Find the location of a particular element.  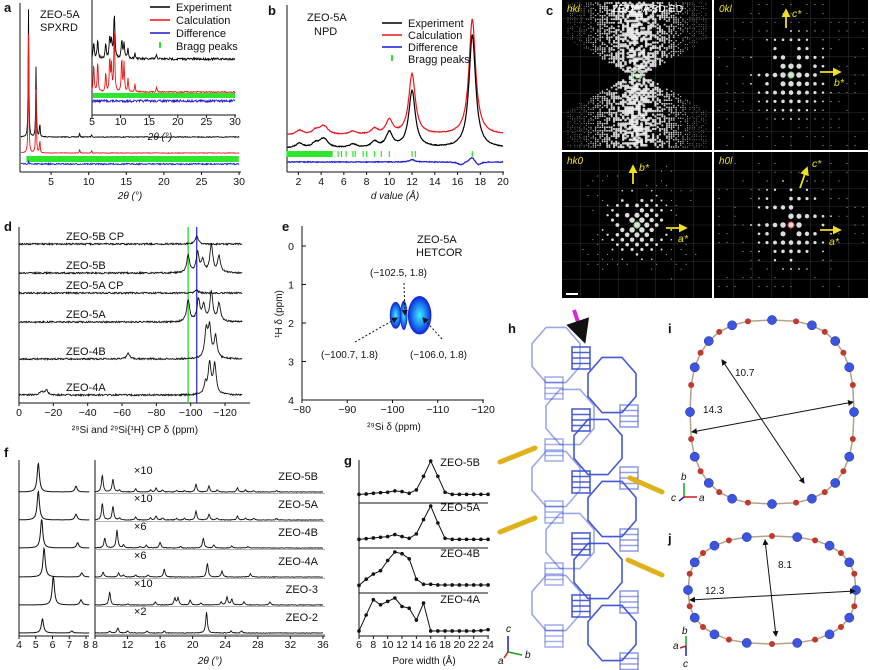

panel-label-d: d is located at coordinates (8, 226).